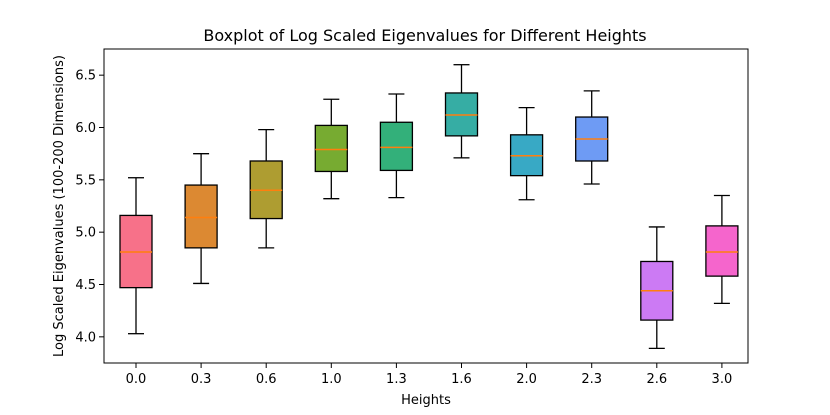 The image size is (830, 415). I want to click on x-tick-label: 0.3, so click(201, 379).